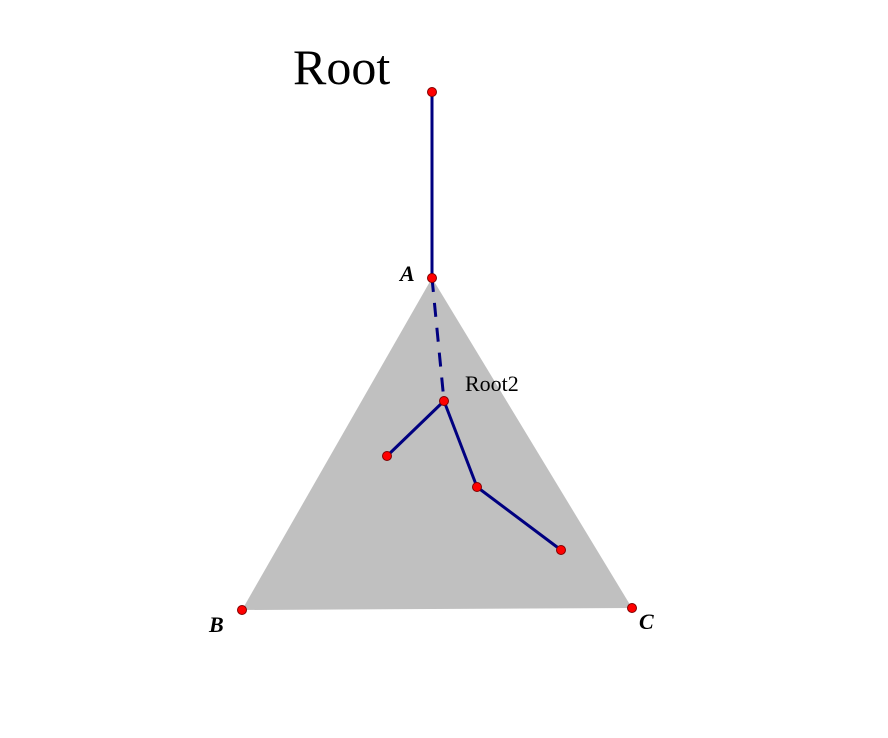  What do you see at coordinates (561, 550) in the screenshot?
I see `point-right-leaf` at bounding box center [561, 550].